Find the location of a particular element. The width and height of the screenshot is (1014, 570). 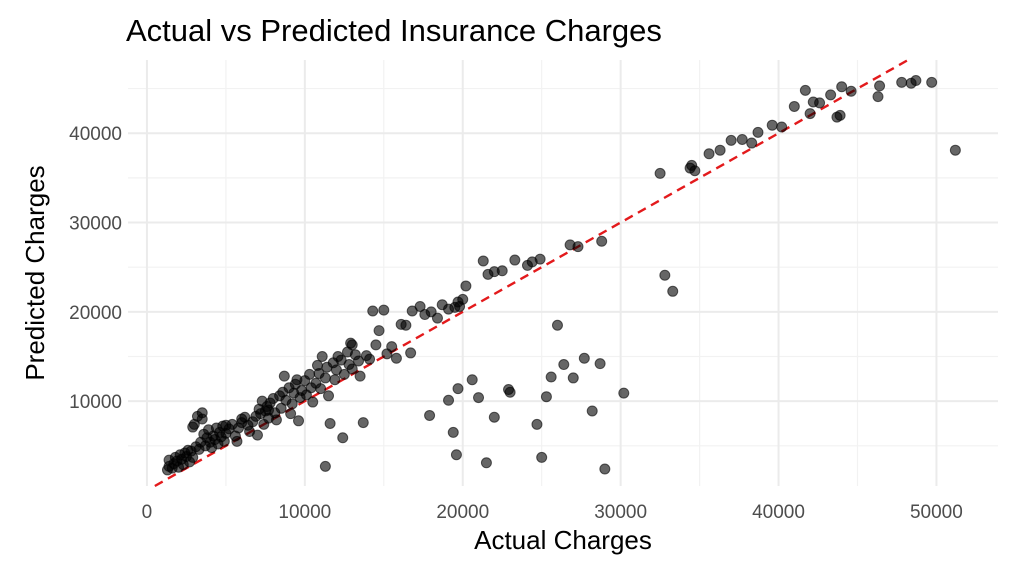

y-tick-label: 20000 is located at coordinates (95, 313).